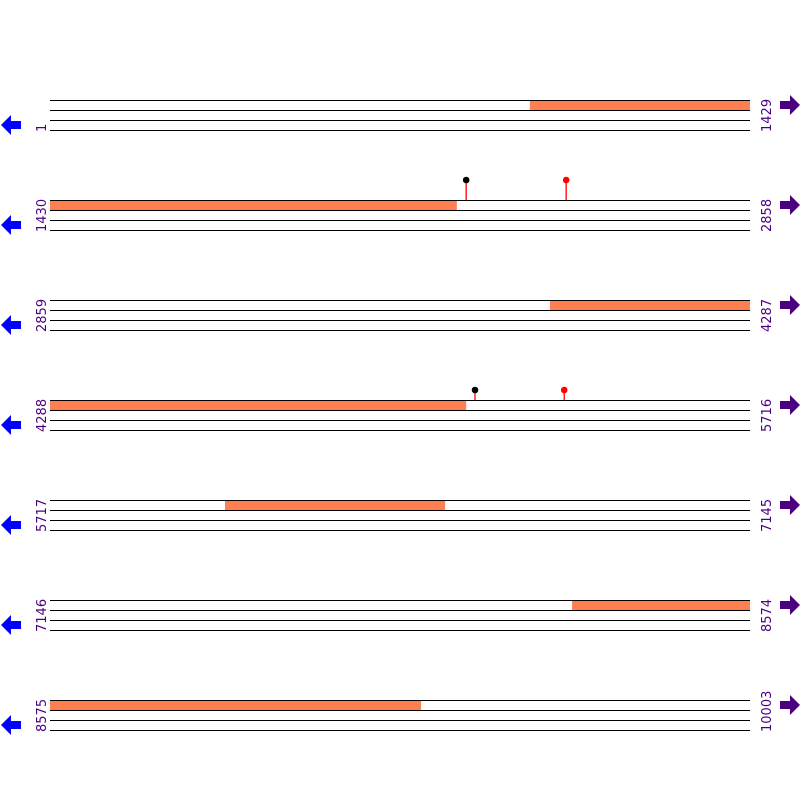  Describe the element at coordinates (767, 711) in the screenshot. I see `end-position-label: 10003` at that location.